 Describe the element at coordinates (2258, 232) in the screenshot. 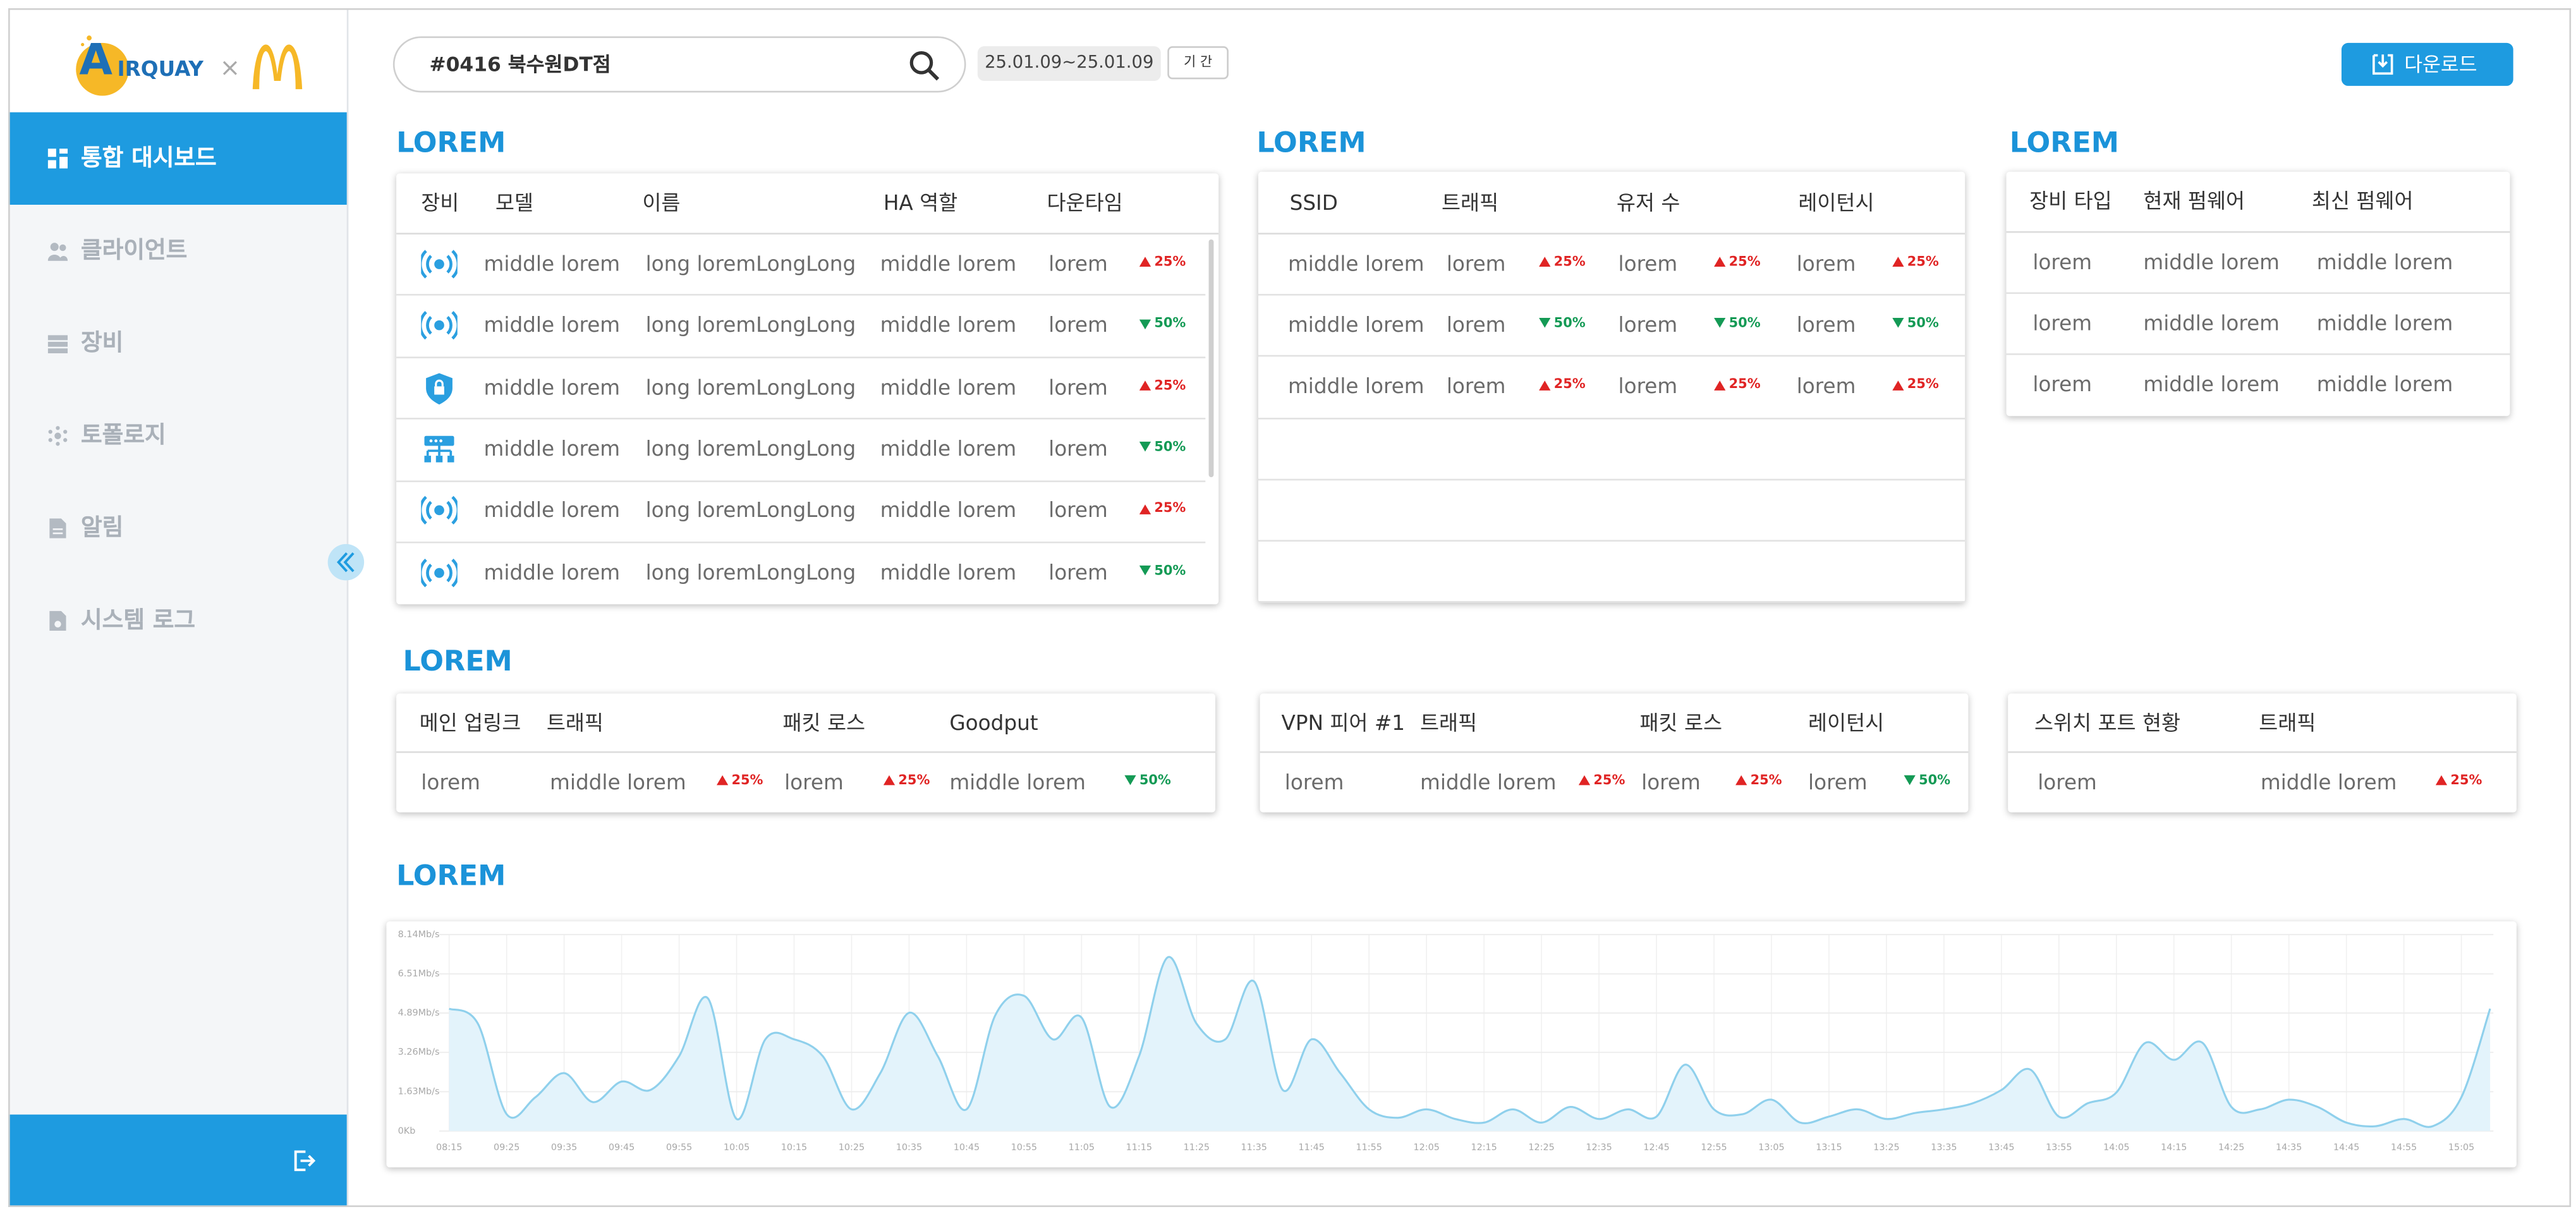

I see `header-divider` at that location.